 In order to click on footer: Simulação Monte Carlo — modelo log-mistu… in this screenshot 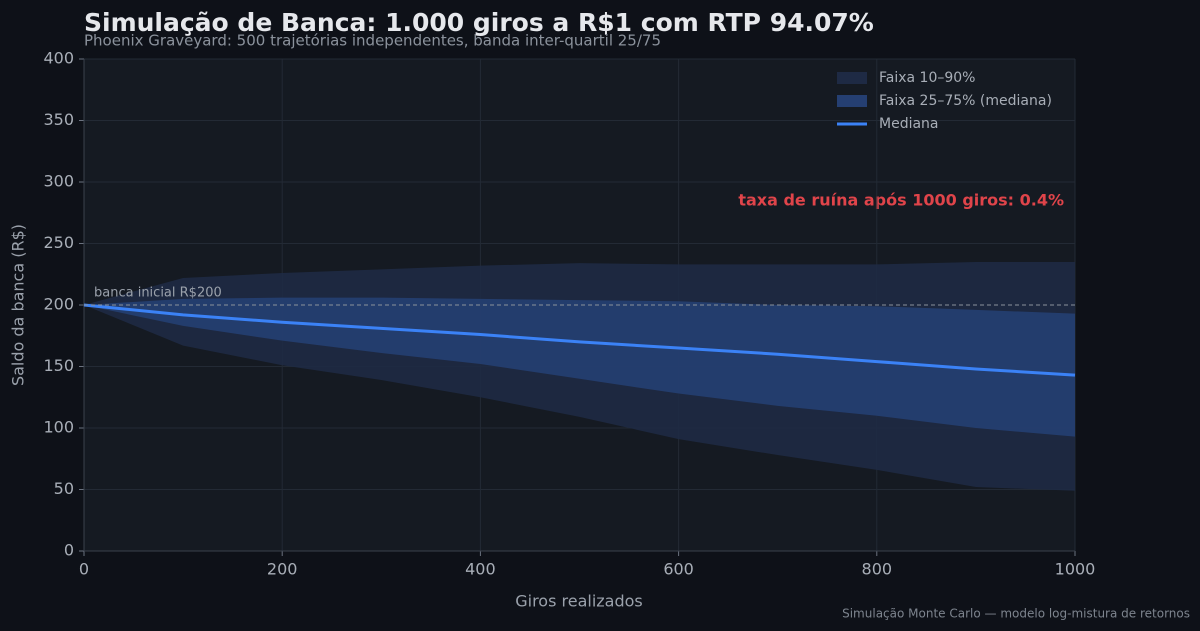, I will do `click(1016, 614)`.